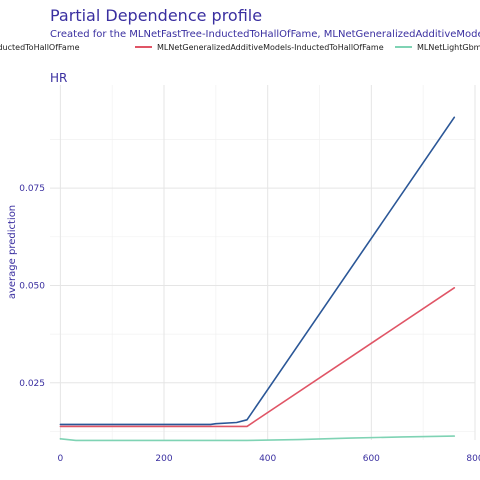 The width and height of the screenshot is (480, 480). I want to click on y-axis-title: average prediction, so click(12, 252).